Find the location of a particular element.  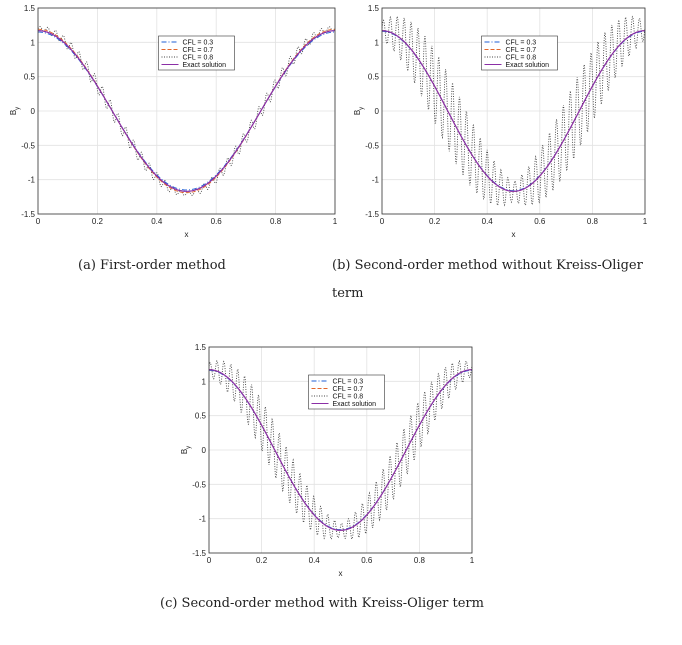

caption-a: (a) First-order method is located at coordinates (152, 265).